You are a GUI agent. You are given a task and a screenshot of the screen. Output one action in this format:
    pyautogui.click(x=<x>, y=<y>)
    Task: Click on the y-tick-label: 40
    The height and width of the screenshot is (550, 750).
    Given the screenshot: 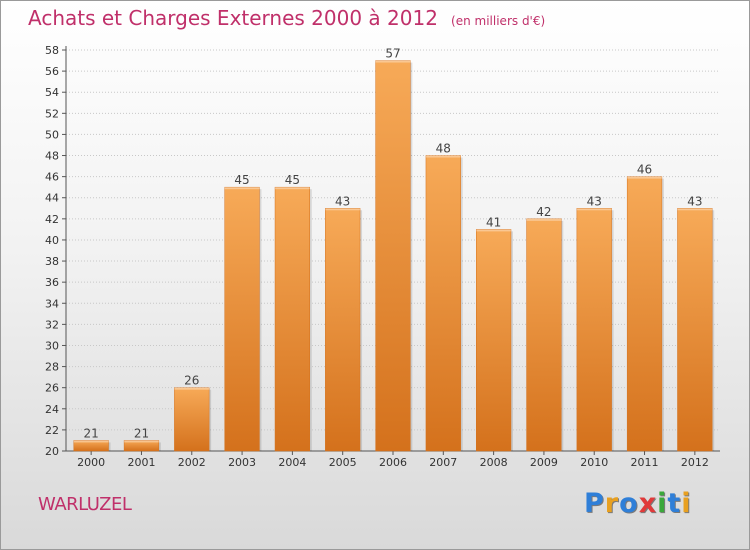 What is the action you would take?
    pyautogui.click(x=52, y=240)
    